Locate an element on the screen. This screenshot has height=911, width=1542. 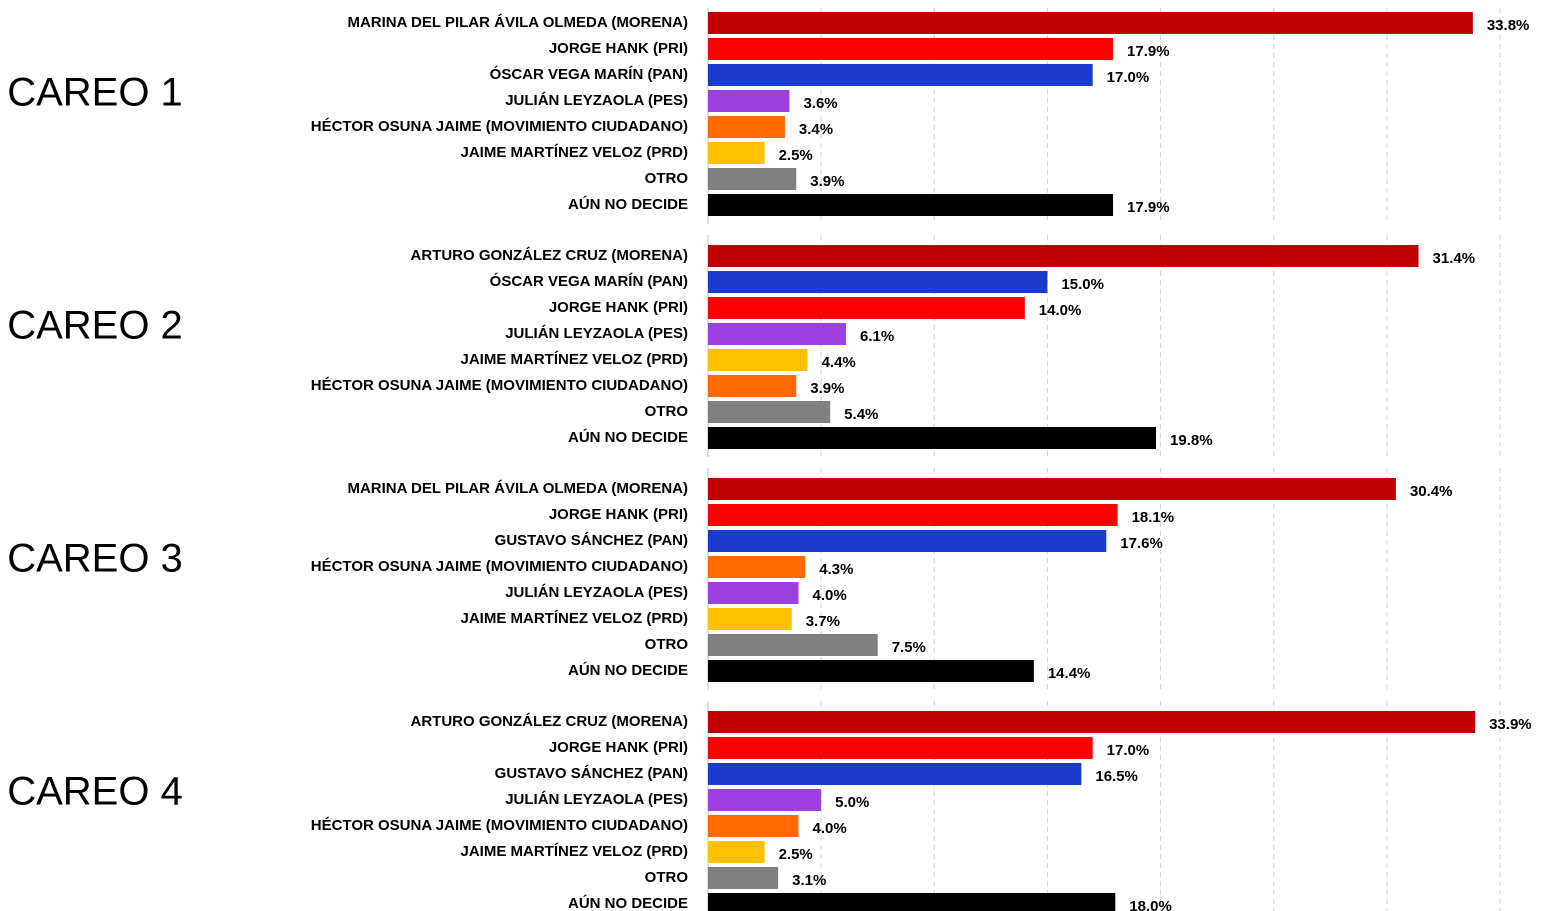
value-label: 3.4% is located at coordinates (816, 129).